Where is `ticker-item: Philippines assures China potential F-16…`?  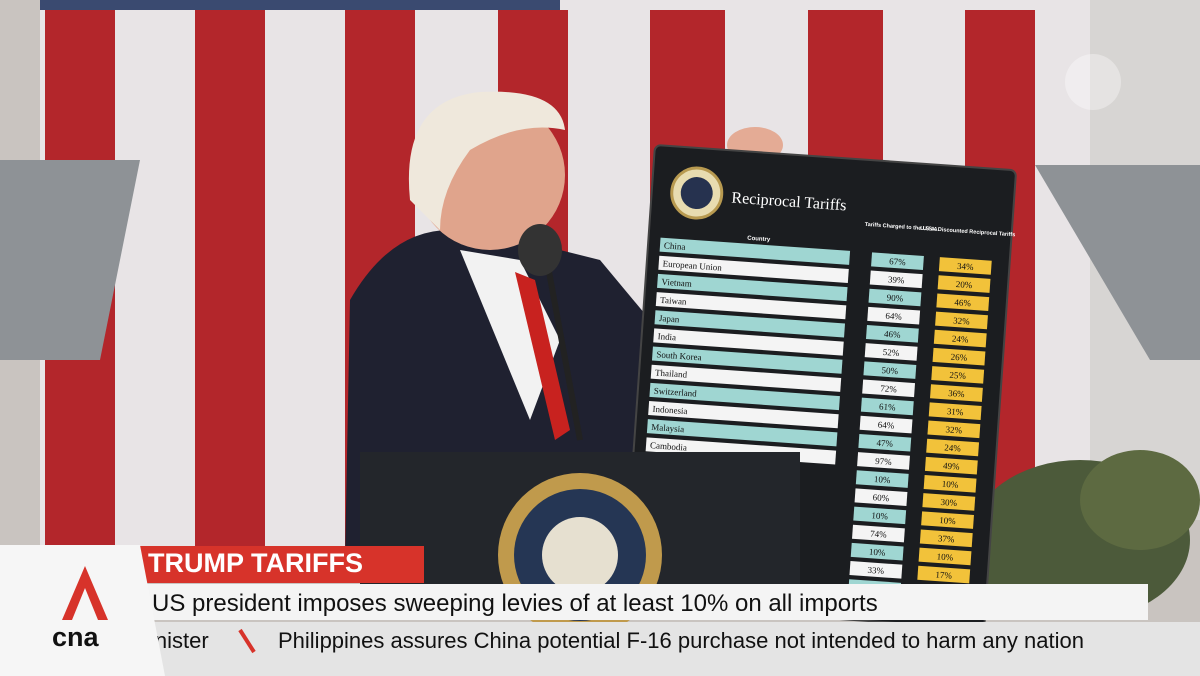
ticker-item: Philippines assures China potential F-16… is located at coordinates (681, 640).